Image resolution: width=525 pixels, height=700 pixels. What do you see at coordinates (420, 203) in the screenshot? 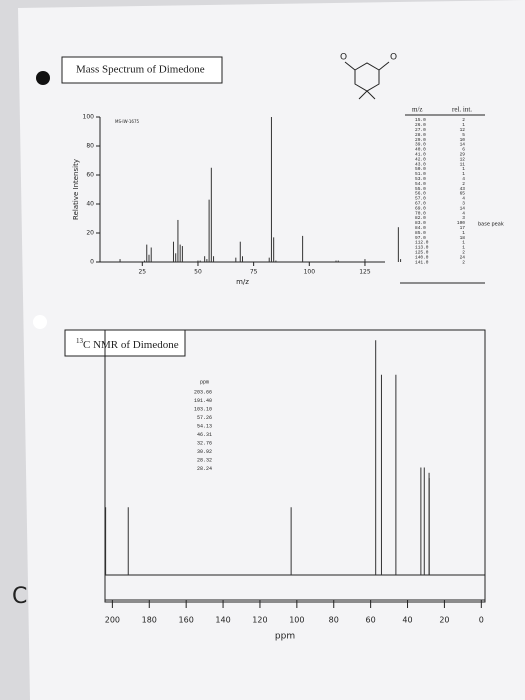
I see `table-cell: 67.0` at bounding box center [420, 203].